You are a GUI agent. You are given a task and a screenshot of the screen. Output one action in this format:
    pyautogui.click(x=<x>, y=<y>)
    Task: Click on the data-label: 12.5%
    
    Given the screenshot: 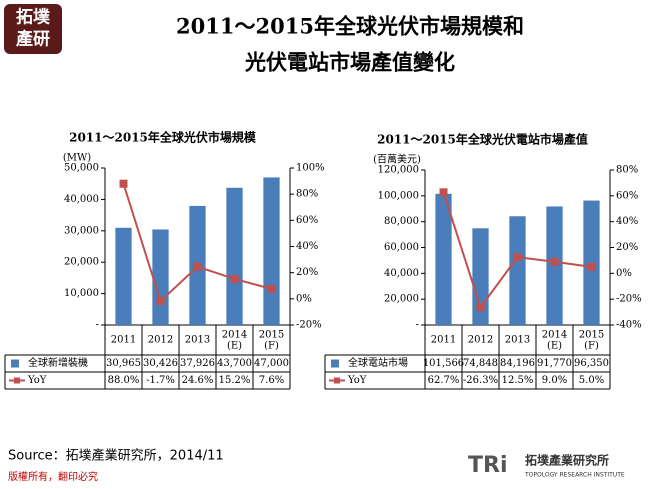 What is the action you would take?
    pyautogui.click(x=518, y=380)
    